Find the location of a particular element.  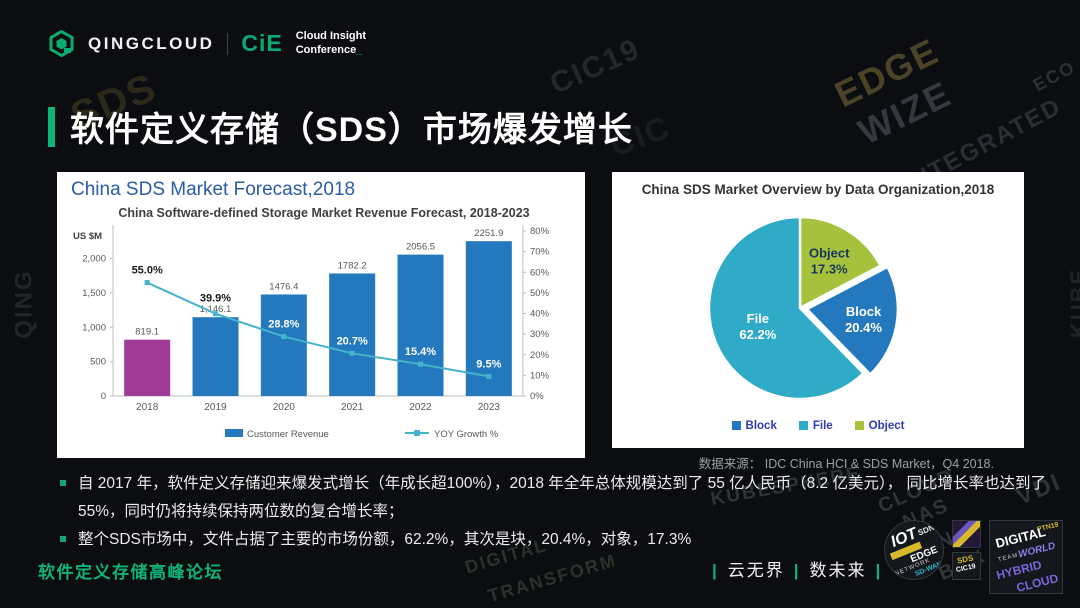

conference-logo-text: Cloud Insight Conference is located at coordinates (331, 43).